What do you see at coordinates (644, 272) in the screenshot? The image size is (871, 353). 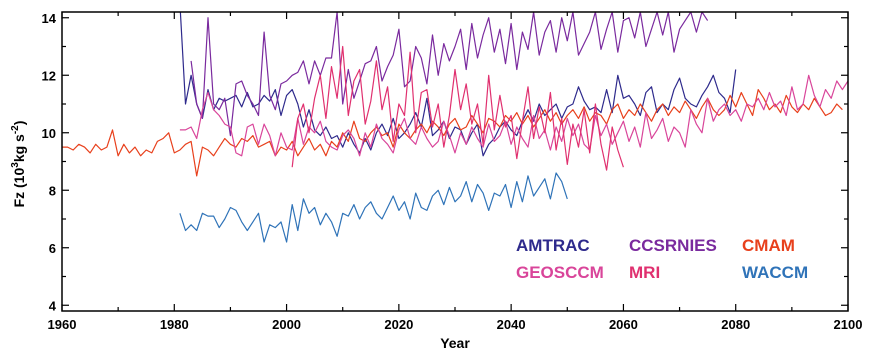 I see `legend-item-mri: MRI` at bounding box center [644, 272].